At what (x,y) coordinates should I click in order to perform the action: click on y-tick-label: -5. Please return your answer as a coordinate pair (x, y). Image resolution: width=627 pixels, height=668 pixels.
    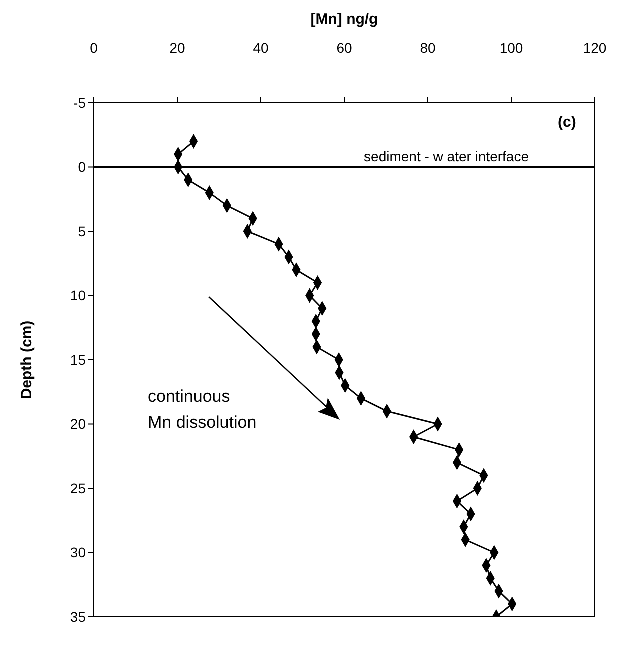
    Looking at the image, I should click on (80, 102).